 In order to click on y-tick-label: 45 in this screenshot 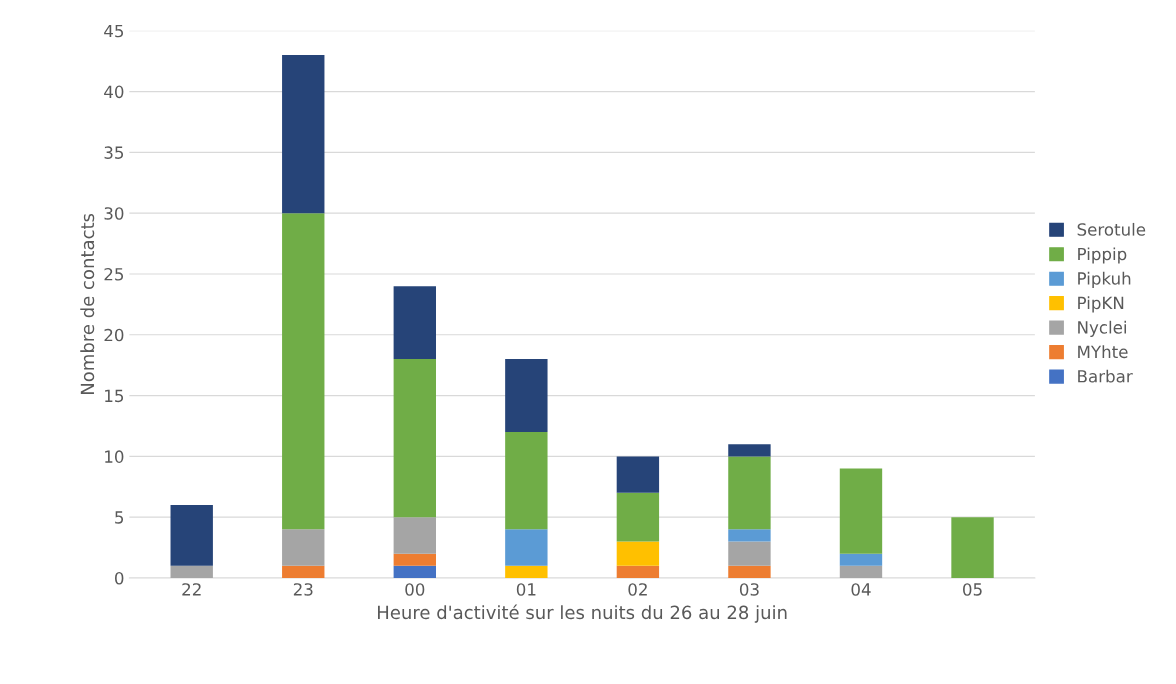, I will do `click(114, 31)`.